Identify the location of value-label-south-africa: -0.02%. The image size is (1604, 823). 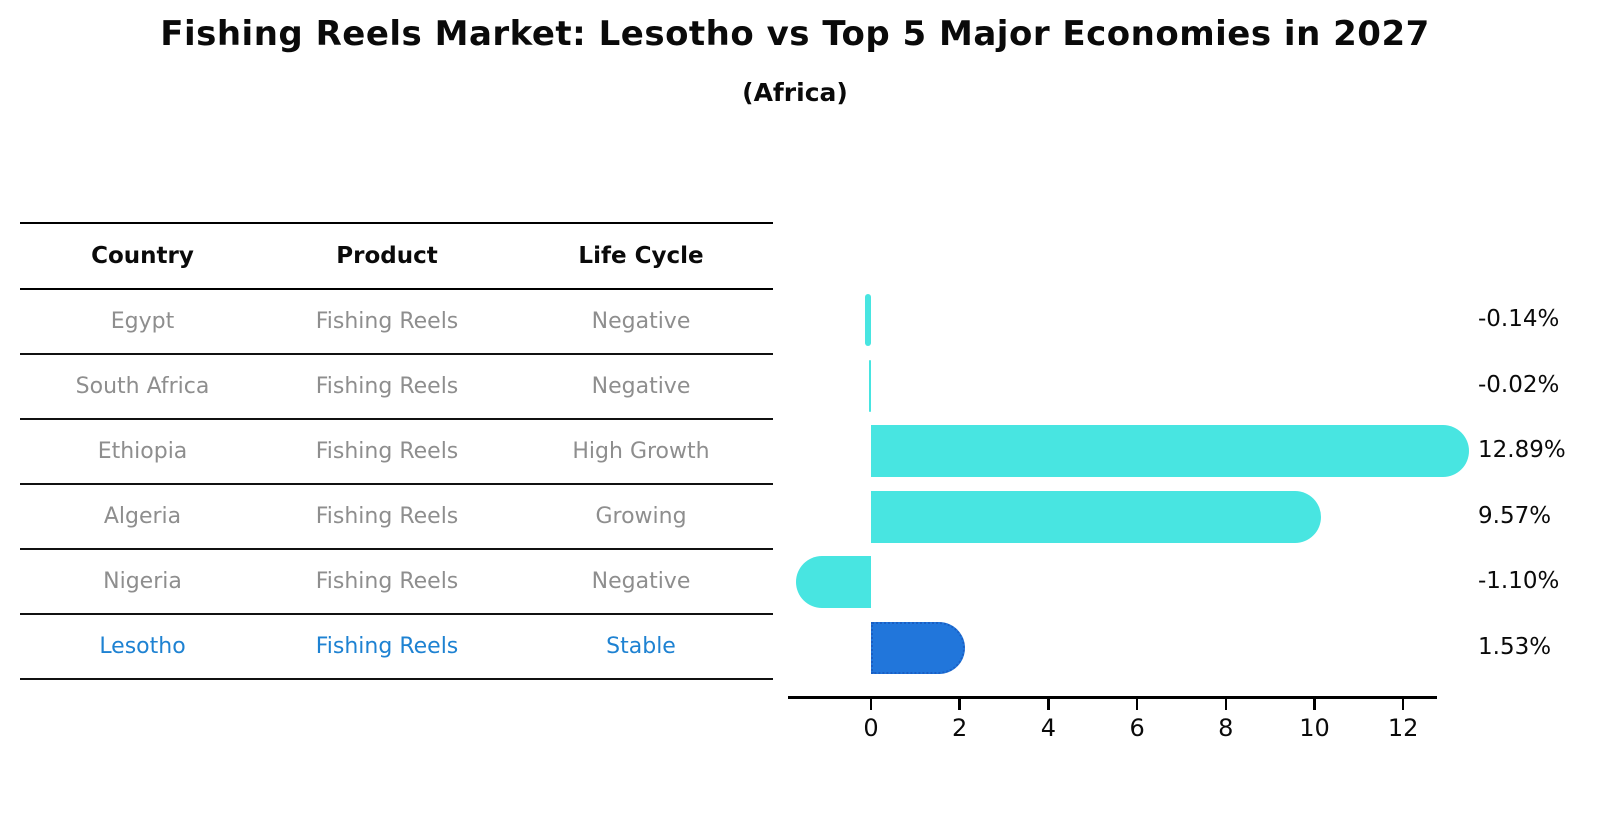
(1519, 384).